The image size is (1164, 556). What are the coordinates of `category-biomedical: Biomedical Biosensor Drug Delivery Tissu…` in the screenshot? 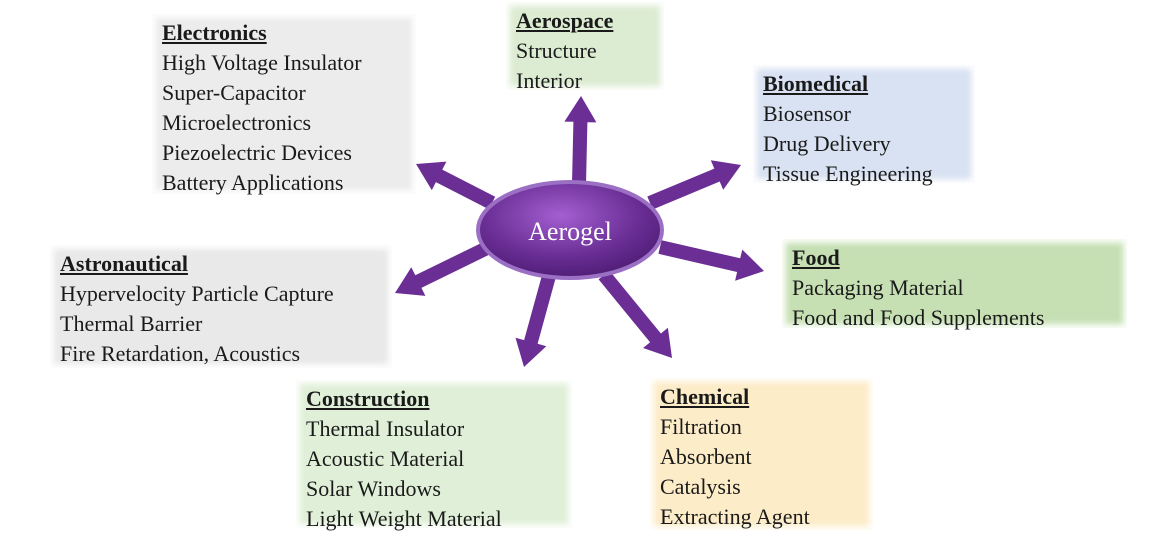 It's located at (864, 125).